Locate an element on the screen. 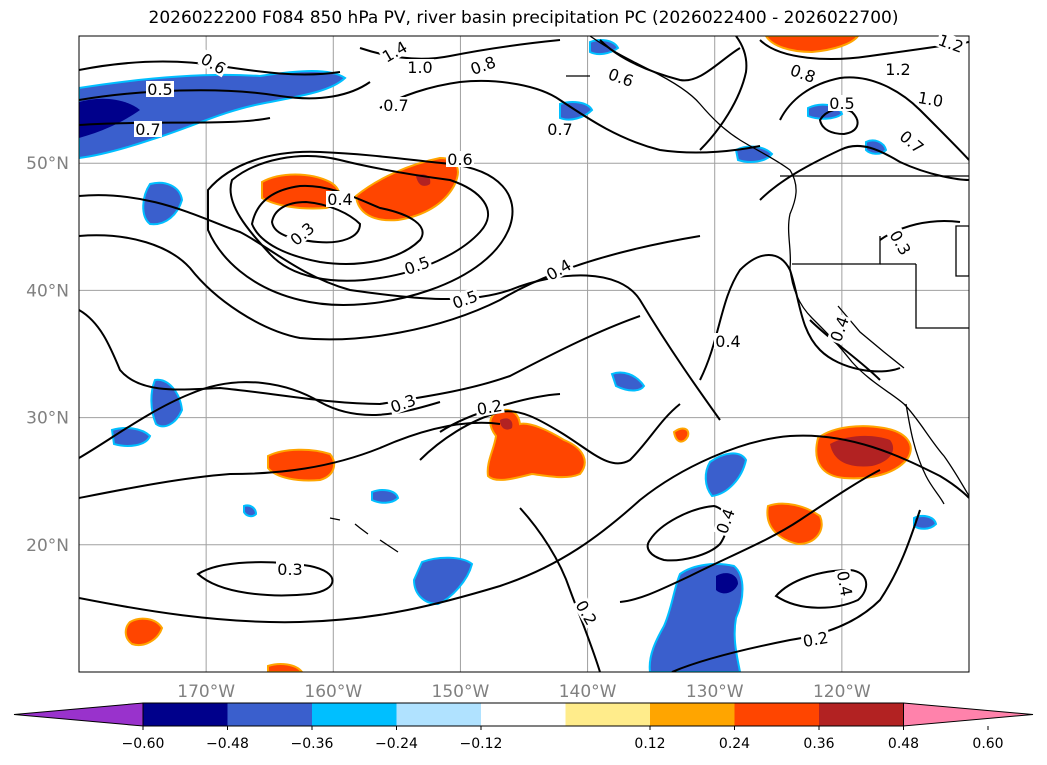 The width and height of the screenshot is (1047, 765). lat-tick-label: 20°N is located at coordinates (47, 546).